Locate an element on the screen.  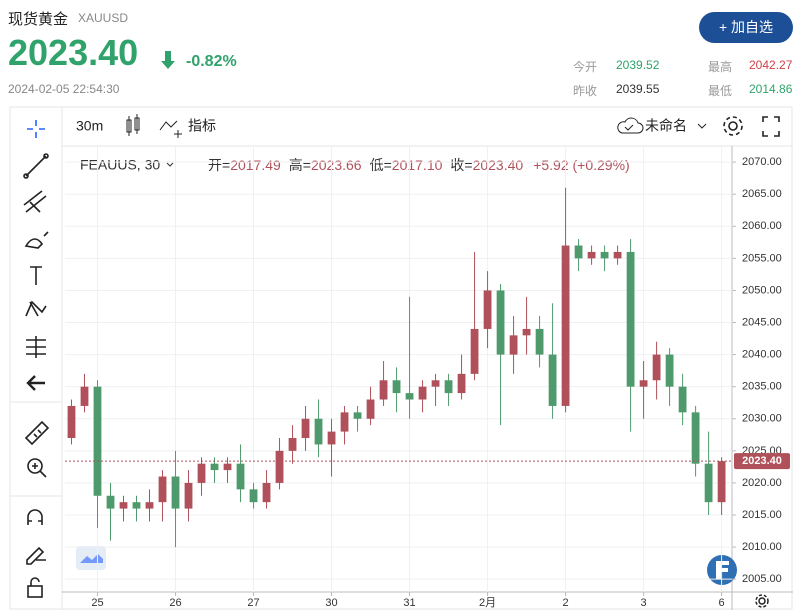
layout-name: 未命名 is located at coordinates (666, 126).